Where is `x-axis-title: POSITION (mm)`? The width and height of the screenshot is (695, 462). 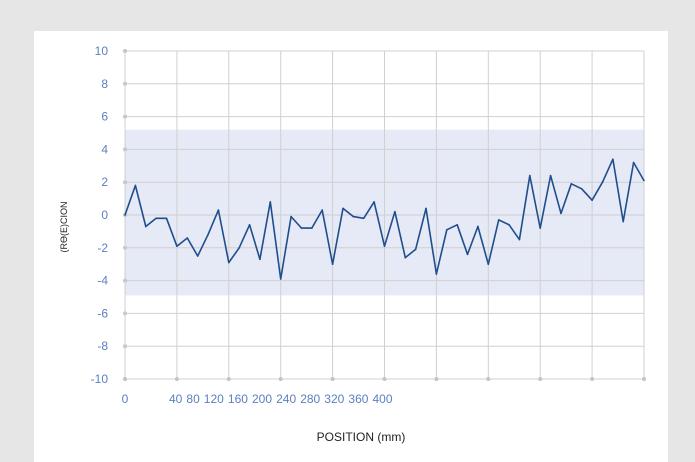
x-axis-title: POSITION (mm) is located at coordinates (361, 437).